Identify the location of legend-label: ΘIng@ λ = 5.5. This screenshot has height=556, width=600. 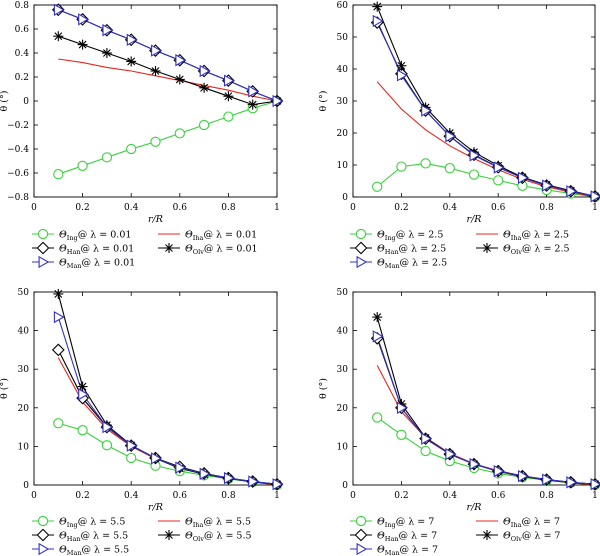
(92, 523).